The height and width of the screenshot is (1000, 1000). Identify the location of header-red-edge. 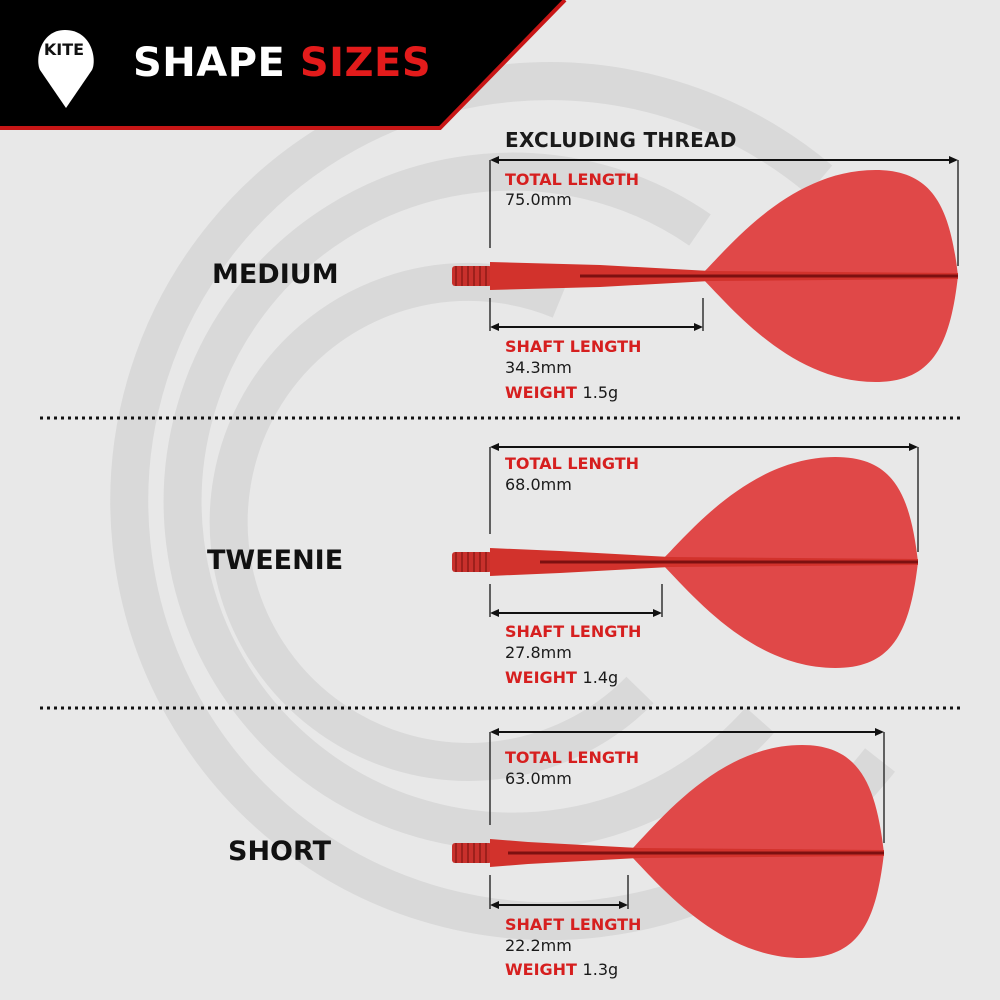
(283, 65).